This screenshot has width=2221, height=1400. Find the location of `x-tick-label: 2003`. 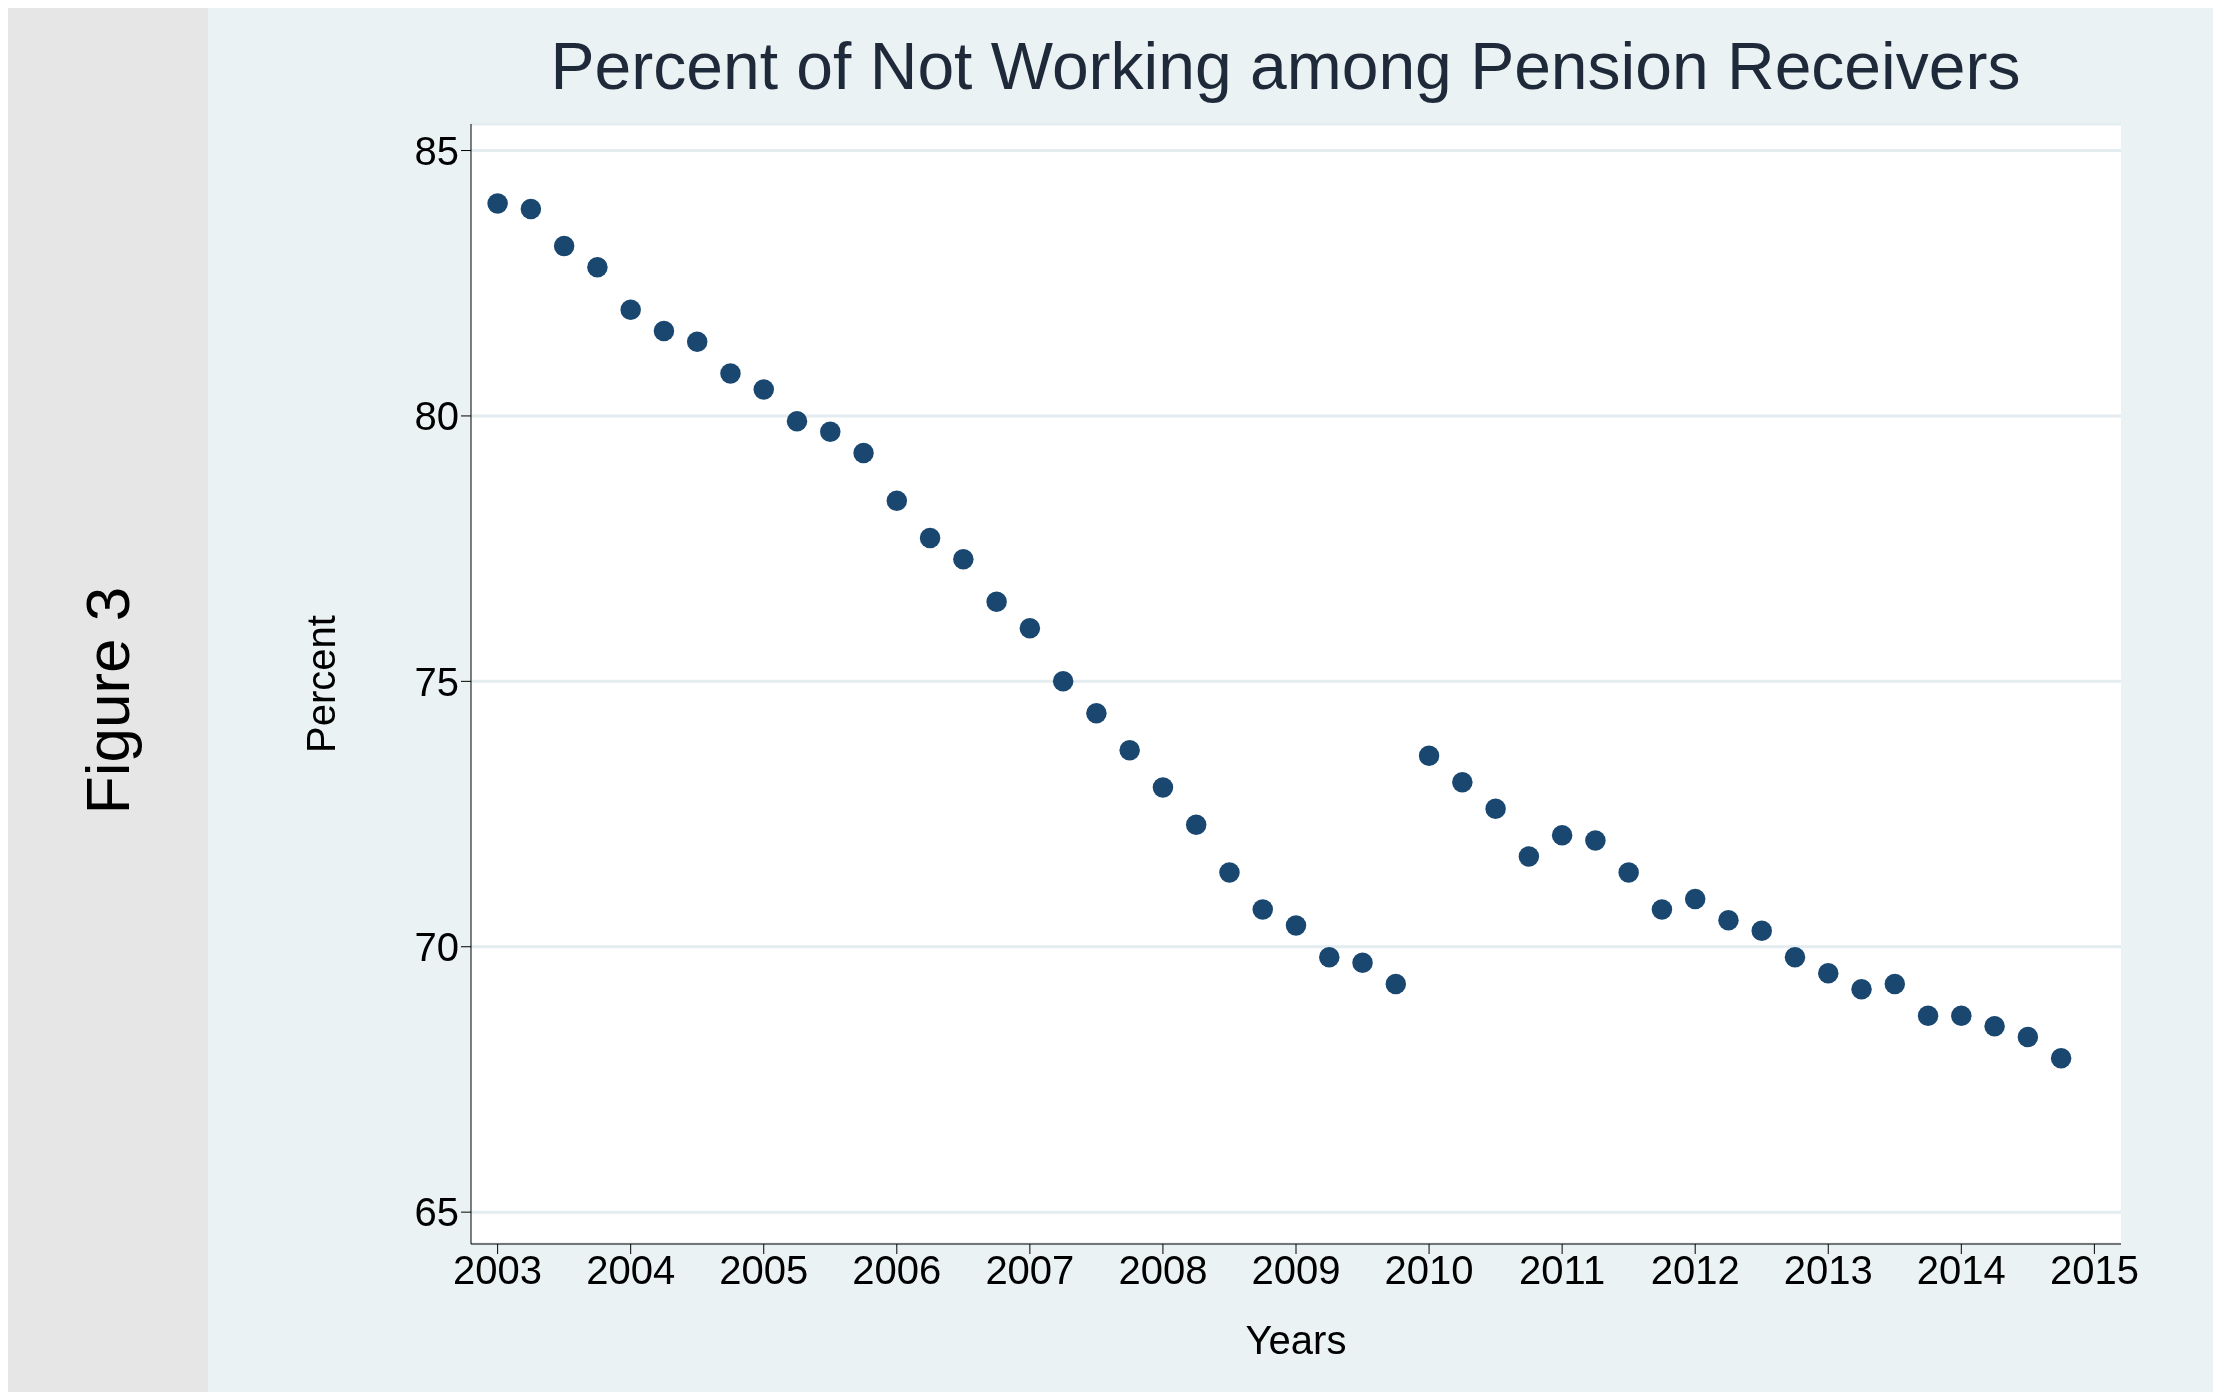

x-tick-label: 2003 is located at coordinates (497, 1270).